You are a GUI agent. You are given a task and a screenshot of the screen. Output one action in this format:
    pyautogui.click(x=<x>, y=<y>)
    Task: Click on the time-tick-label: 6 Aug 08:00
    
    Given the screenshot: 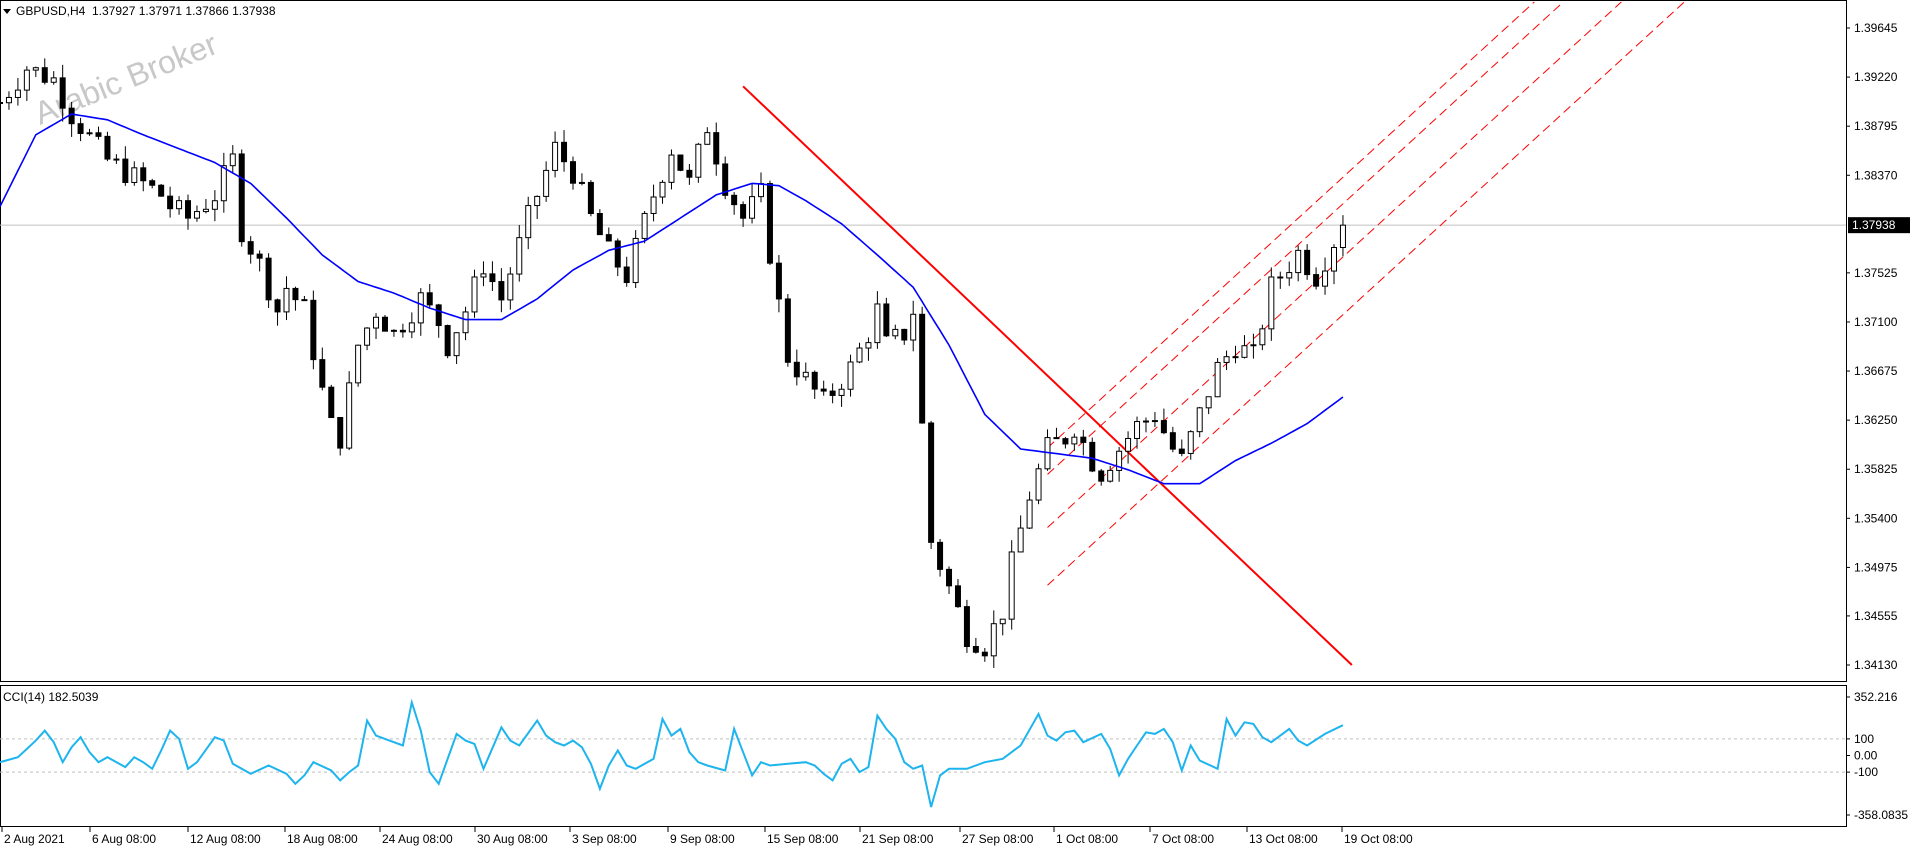 What is the action you would take?
    pyautogui.click(x=124, y=839)
    